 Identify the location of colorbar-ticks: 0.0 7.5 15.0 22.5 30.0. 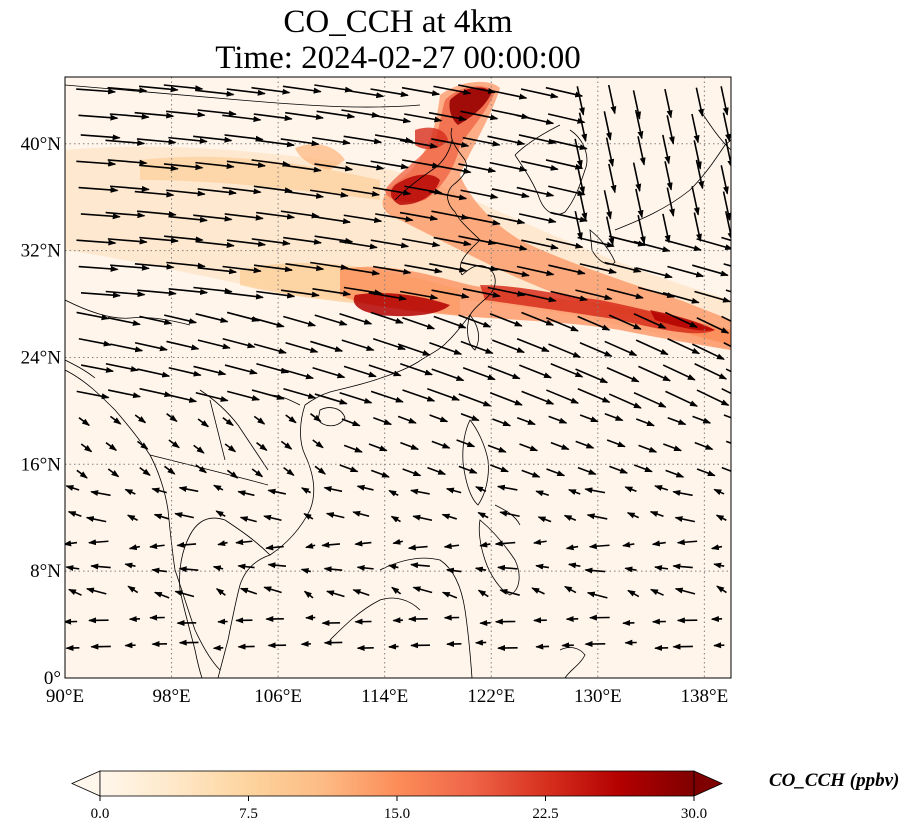
(399, 809).